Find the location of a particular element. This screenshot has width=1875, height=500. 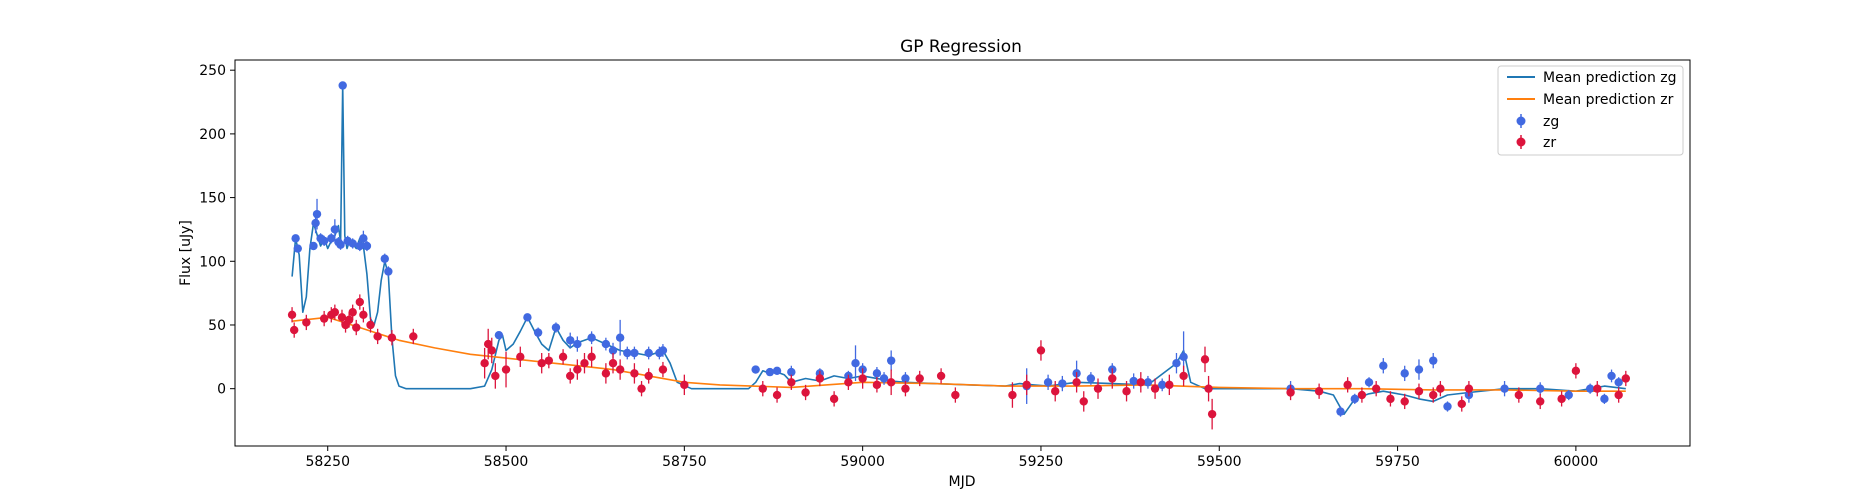

y-tick-label: 200 is located at coordinates (212, 135).